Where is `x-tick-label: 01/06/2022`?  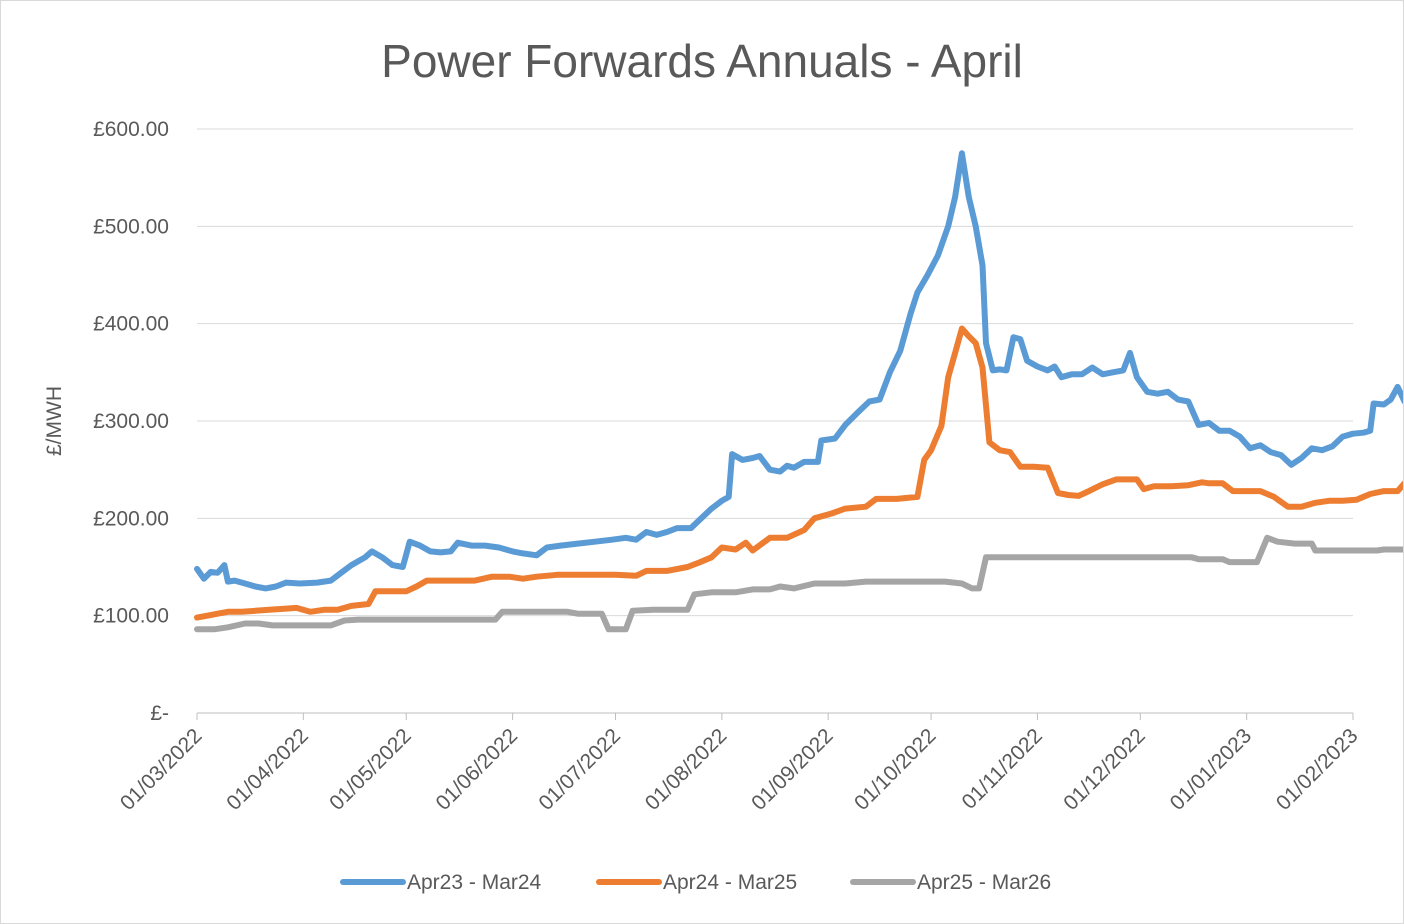
x-tick-label: 01/06/2022 is located at coordinates (477, 769).